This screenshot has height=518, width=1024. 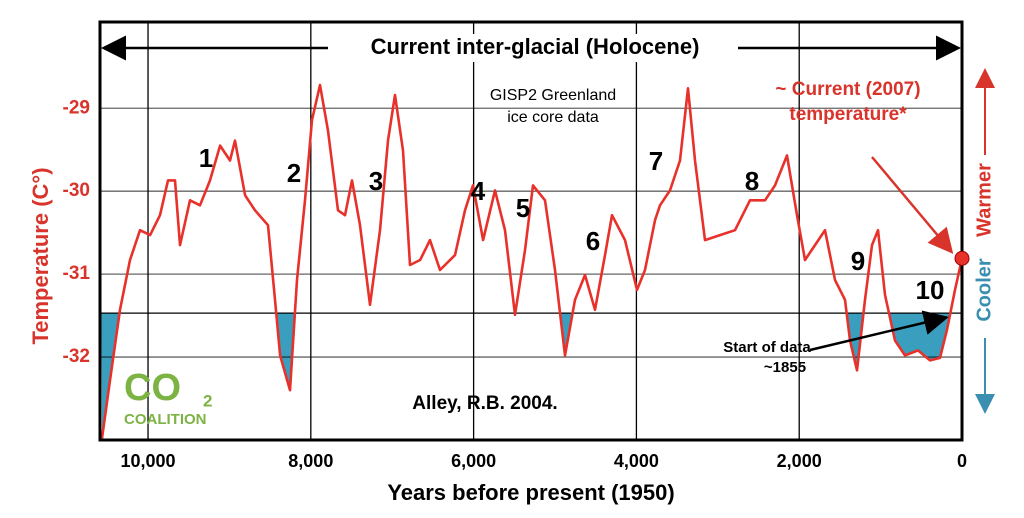 I want to click on x-tick-label: 0, so click(x=962, y=461).